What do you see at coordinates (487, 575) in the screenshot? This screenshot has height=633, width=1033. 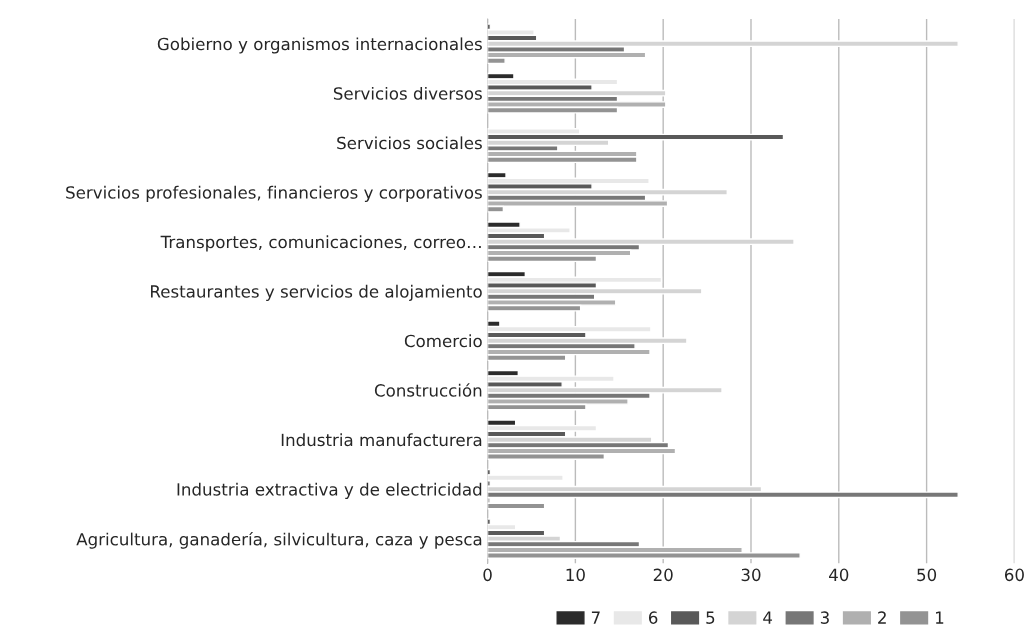 I see `x-tick-label: 0` at bounding box center [487, 575].